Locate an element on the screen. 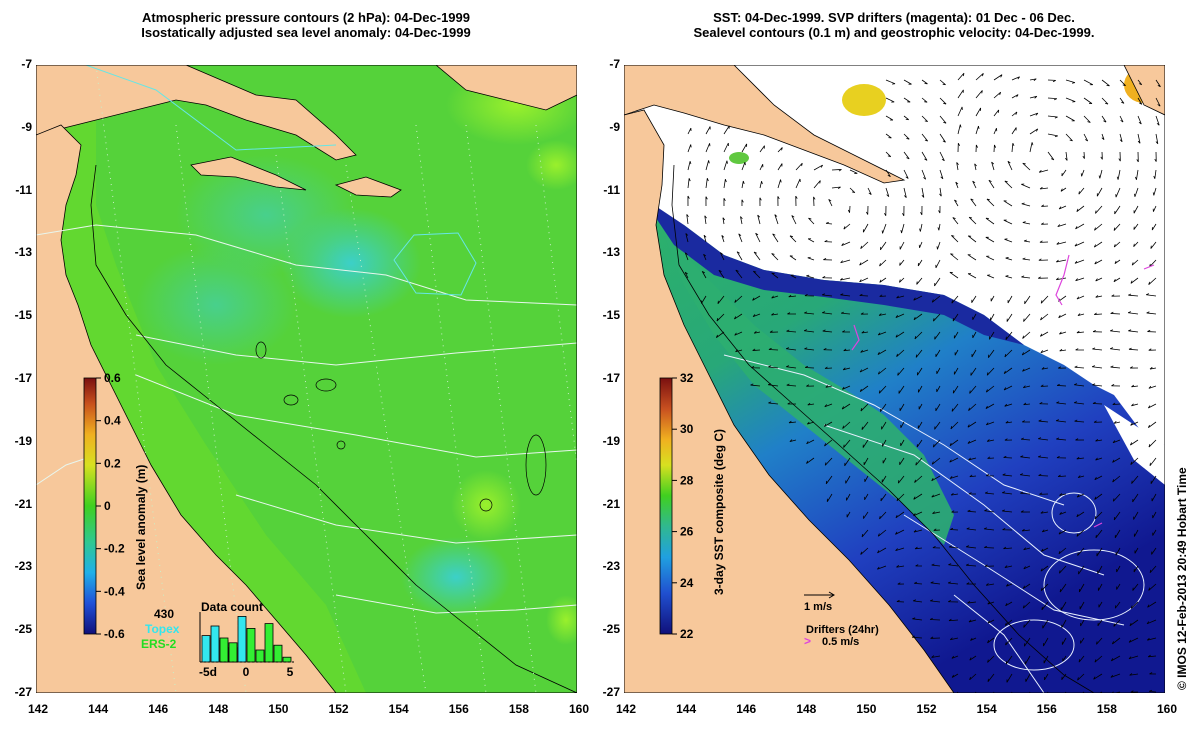  x-axis-right-tick: 148 is located at coordinates (806, 709).